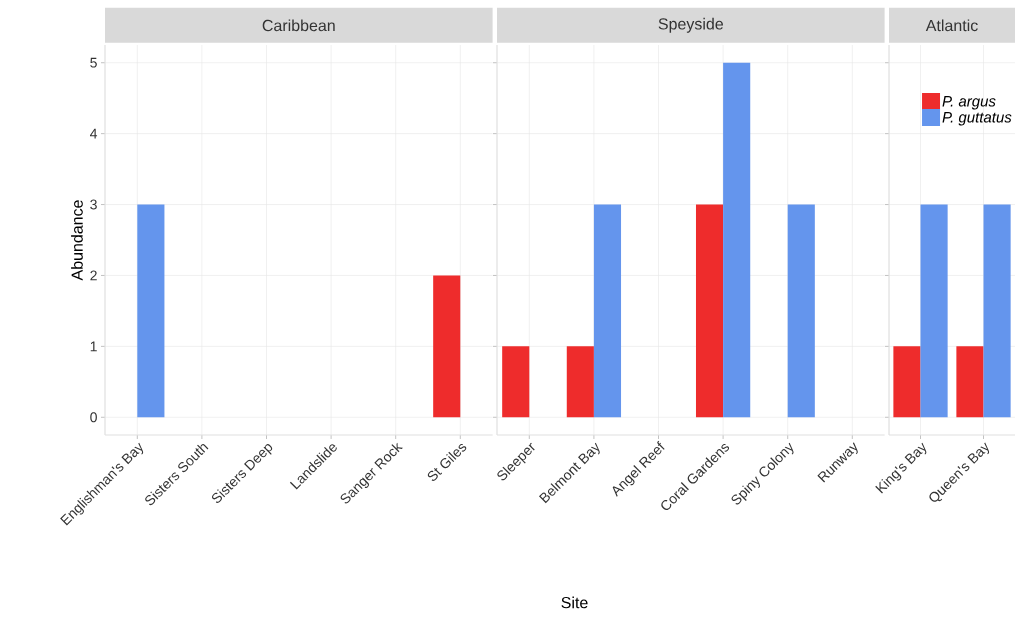 This screenshot has width=1019, height=621. What do you see at coordinates (574, 602) in the screenshot?
I see `x-axis-title: Site` at bounding box center [574, 602].